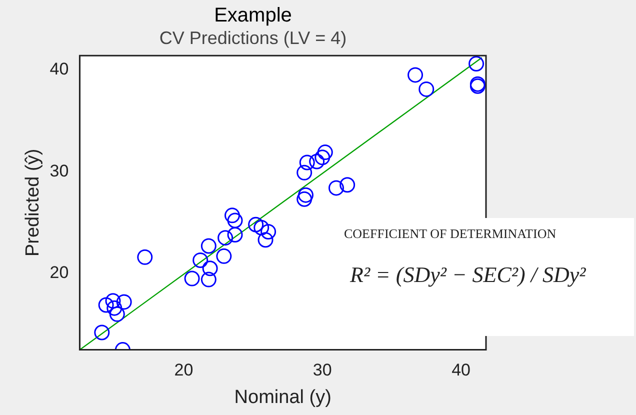  Describe the element at coordinates (33, 202) in the screenshot. I see `y-axis-title: Predicted (ŷ)` at that location.